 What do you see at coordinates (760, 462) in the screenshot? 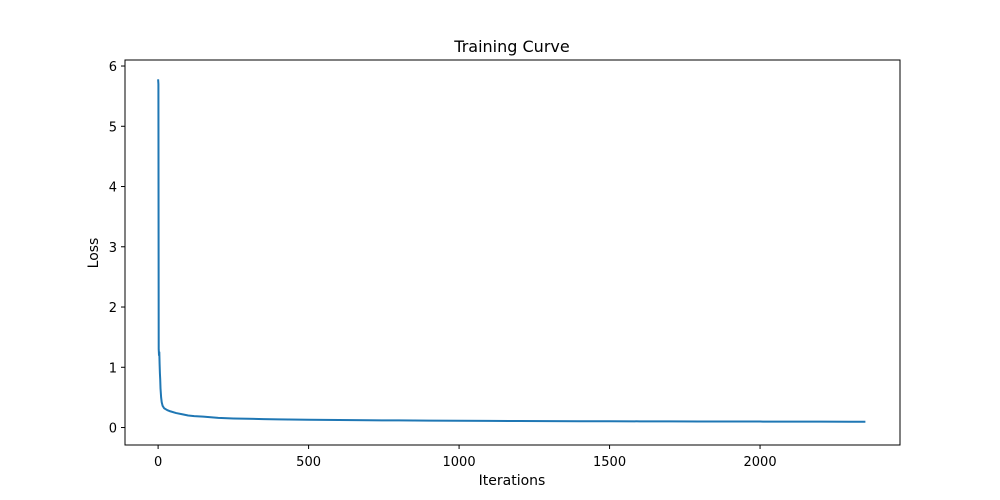
I see `x-tick-label: 2000` at bounding box center [760, 462].